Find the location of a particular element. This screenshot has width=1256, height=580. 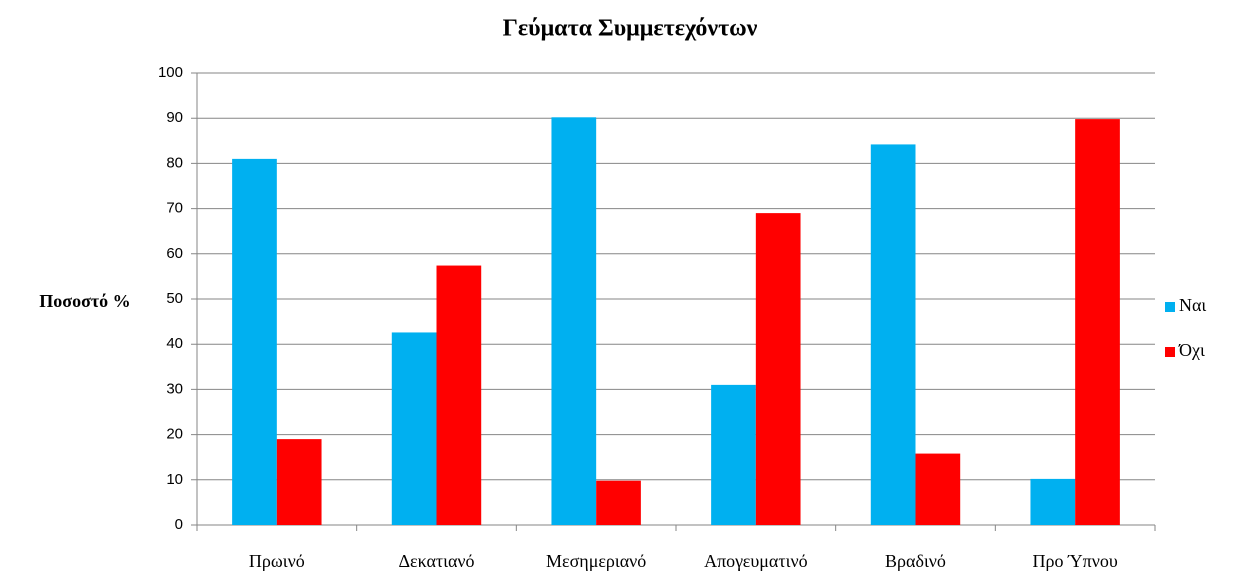

x-tick-label: Προ Ύπνου is located at coordinates (1075, 561).